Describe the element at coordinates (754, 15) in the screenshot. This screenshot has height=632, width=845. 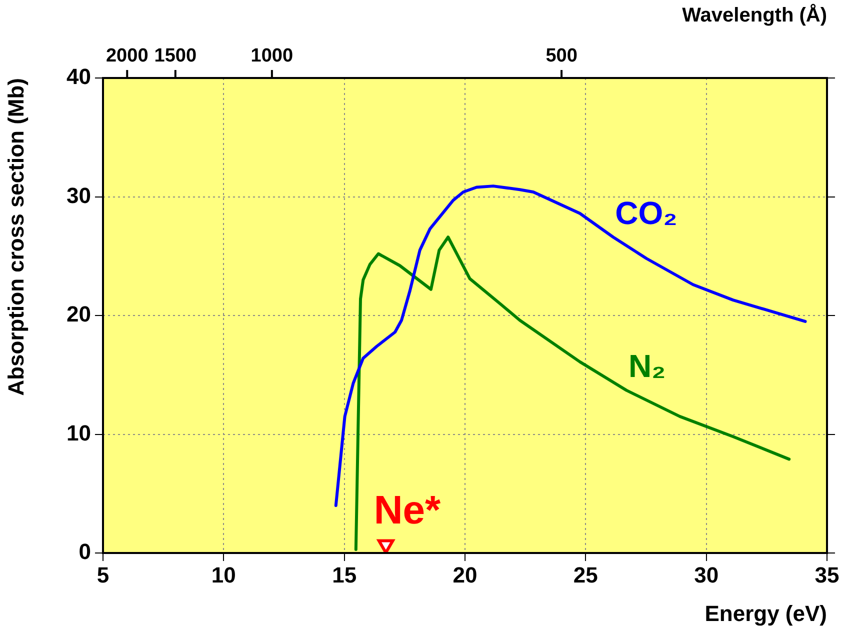
I see `x2-axis-title: Wavelength (Å)` at that location.